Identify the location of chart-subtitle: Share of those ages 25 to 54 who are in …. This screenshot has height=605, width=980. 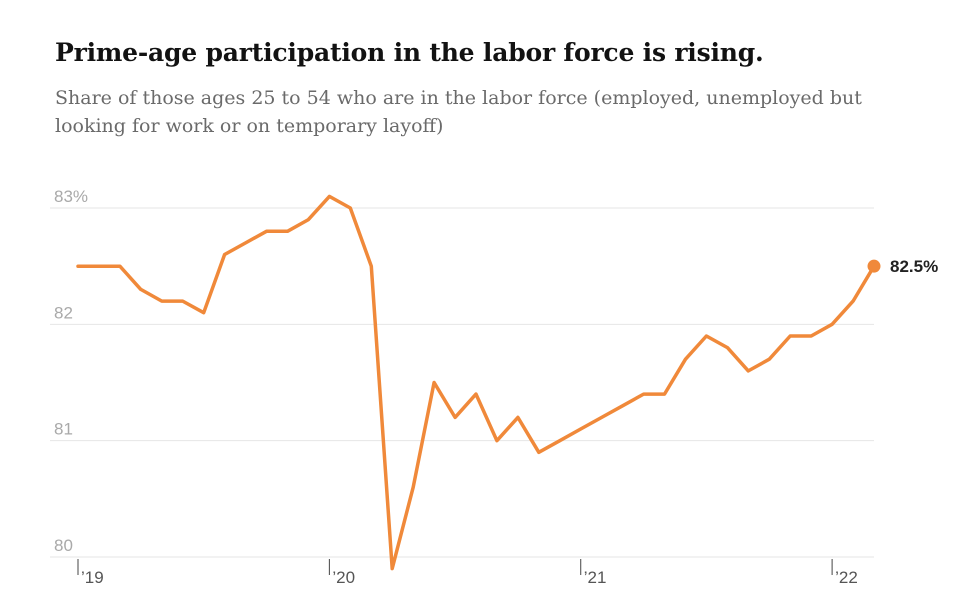
(458, 112).